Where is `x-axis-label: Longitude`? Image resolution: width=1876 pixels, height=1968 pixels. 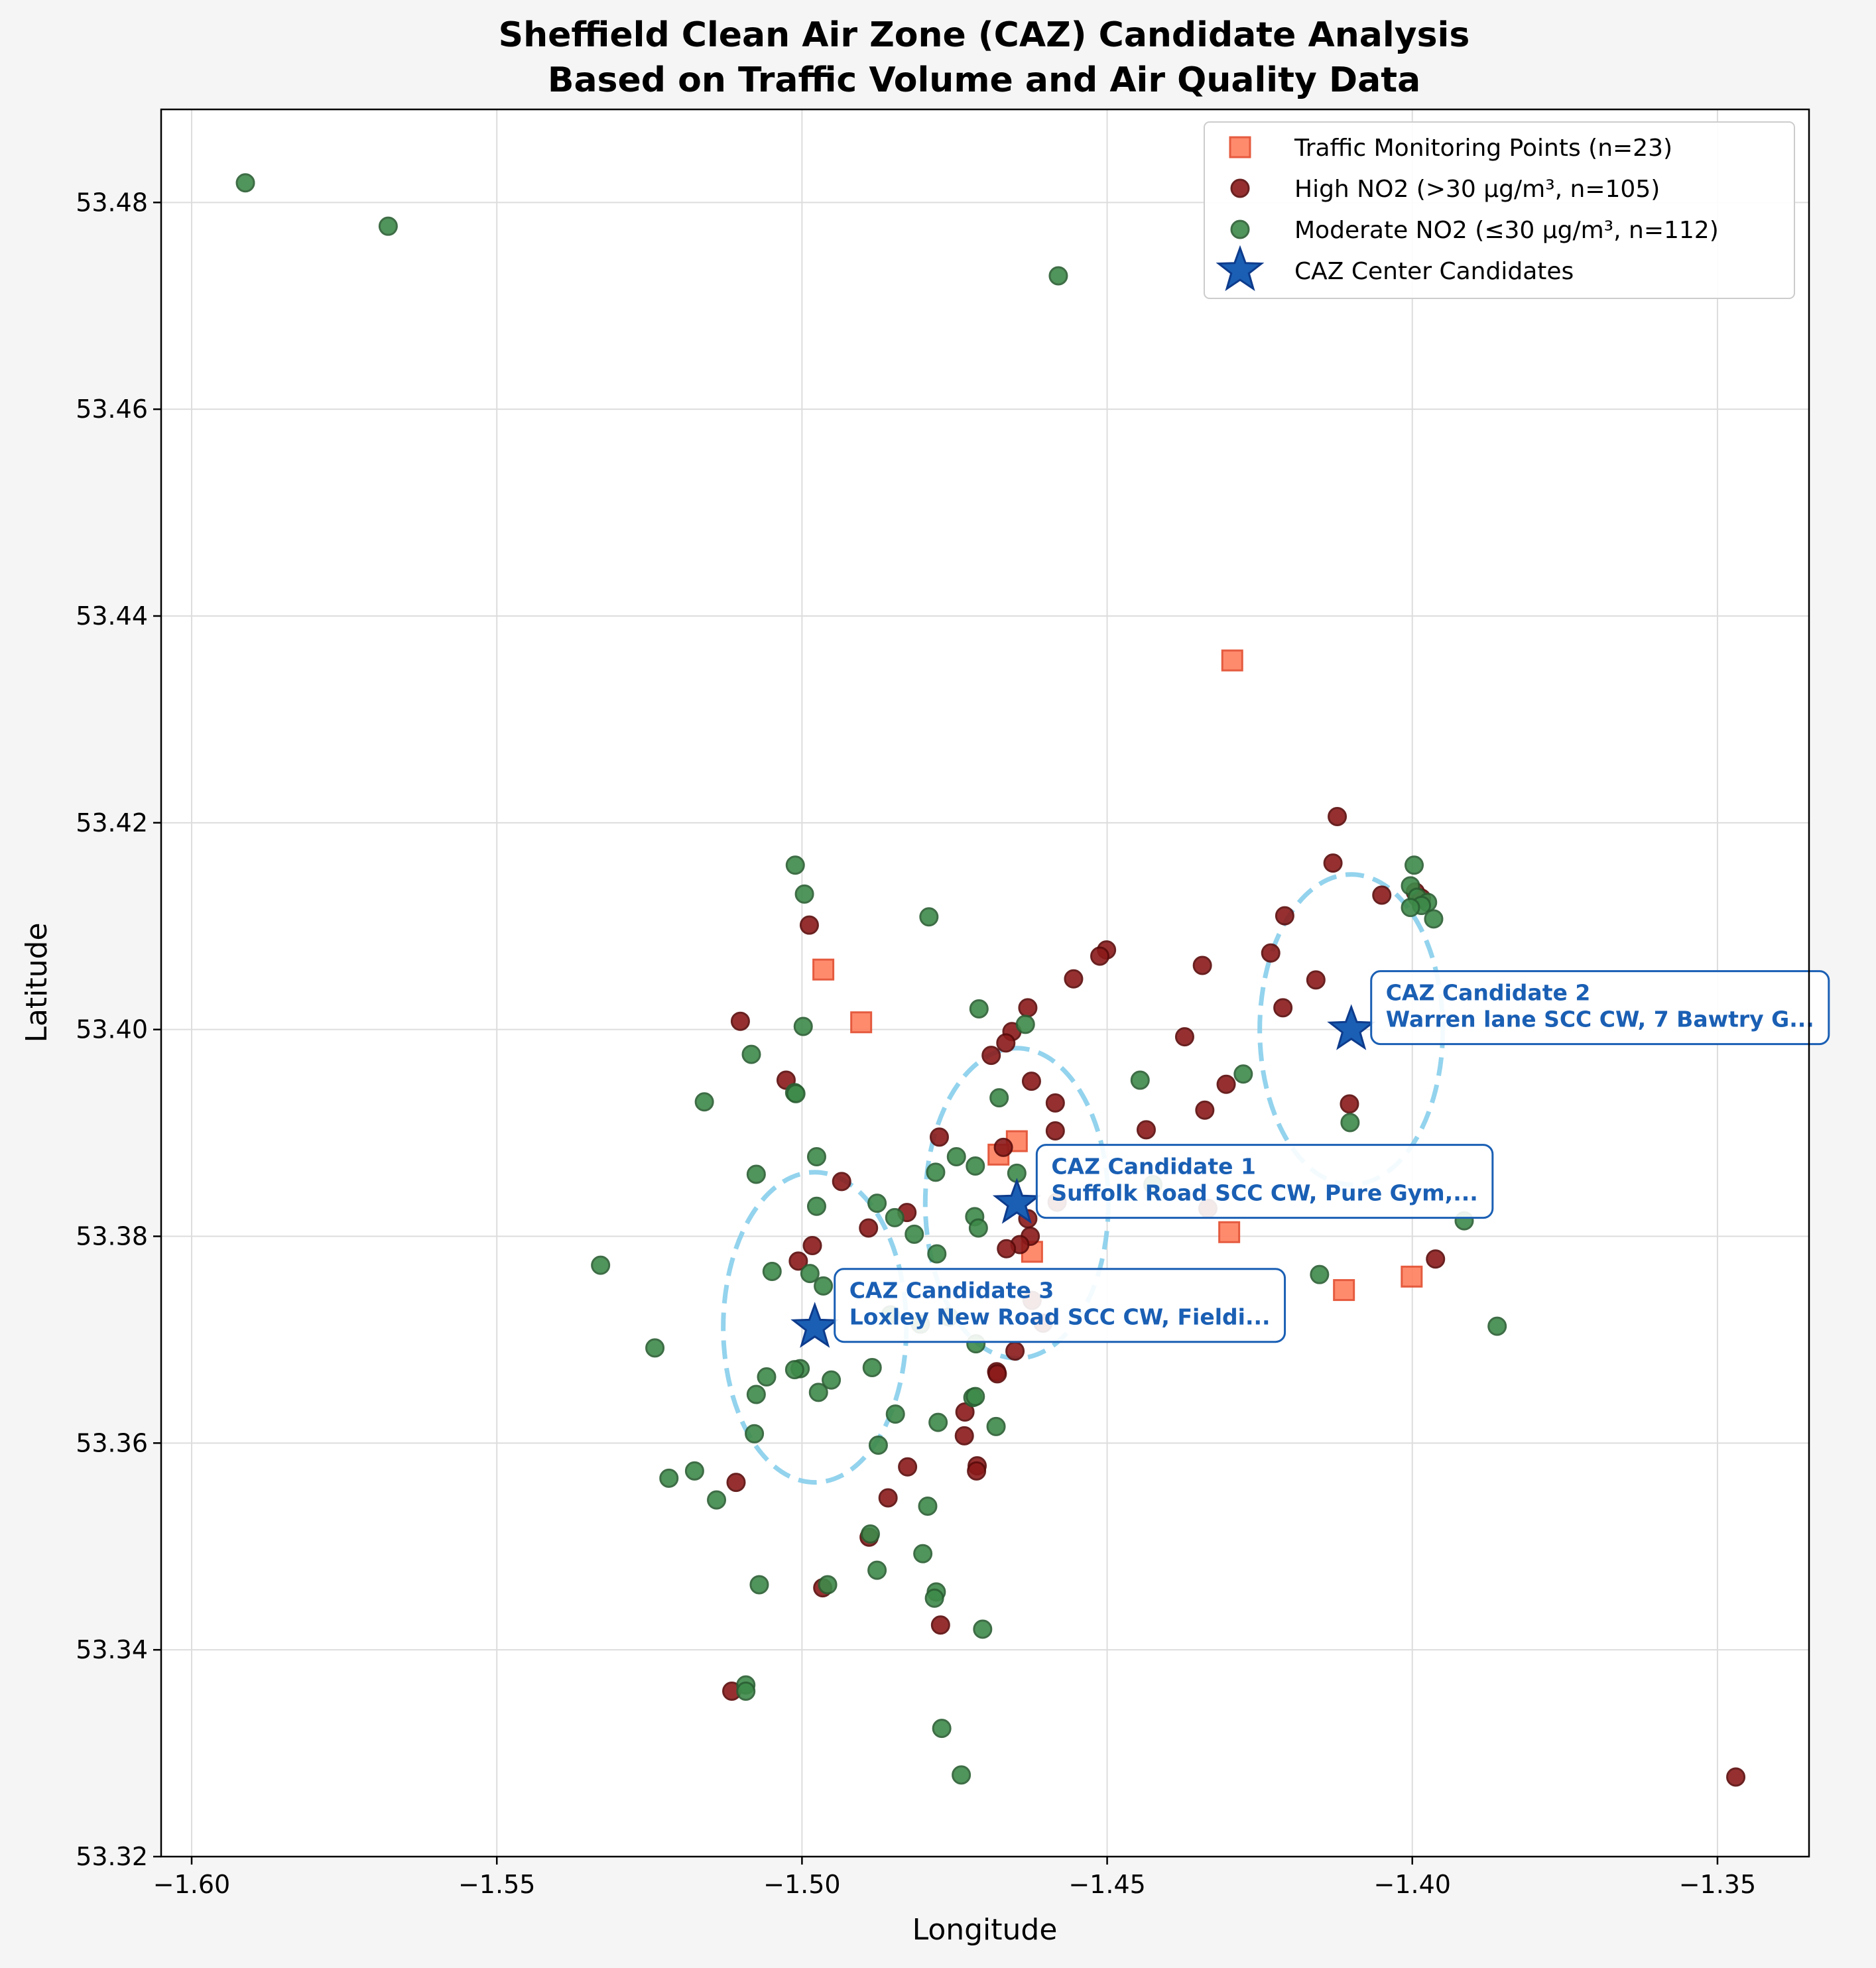 x-axis-label: Longitude is located at coordinates (985, 1930).